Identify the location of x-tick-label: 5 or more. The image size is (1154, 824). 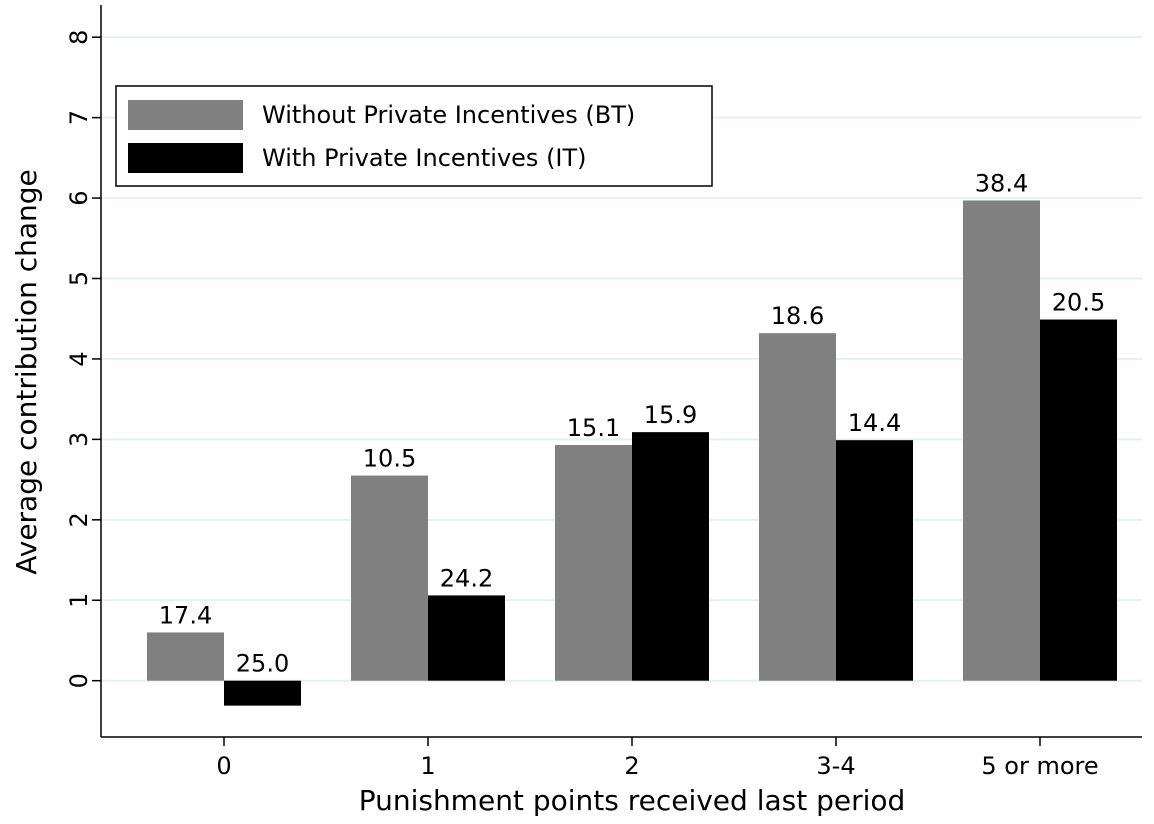
(1039, 766).